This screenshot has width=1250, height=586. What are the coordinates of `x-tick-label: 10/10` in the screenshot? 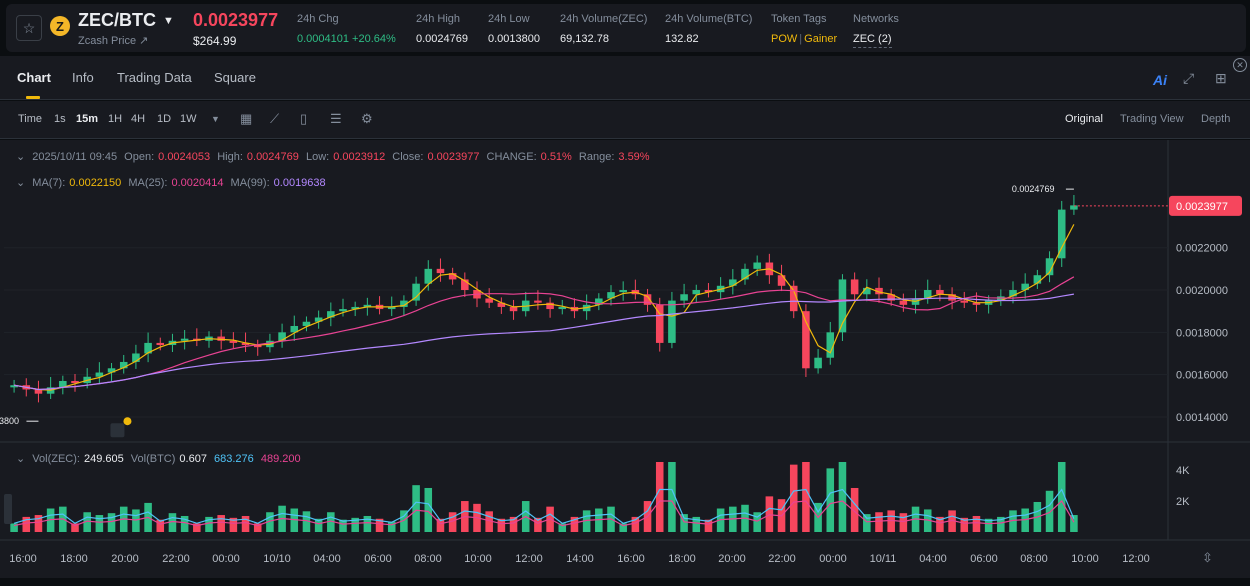 It's located at (277, 559).